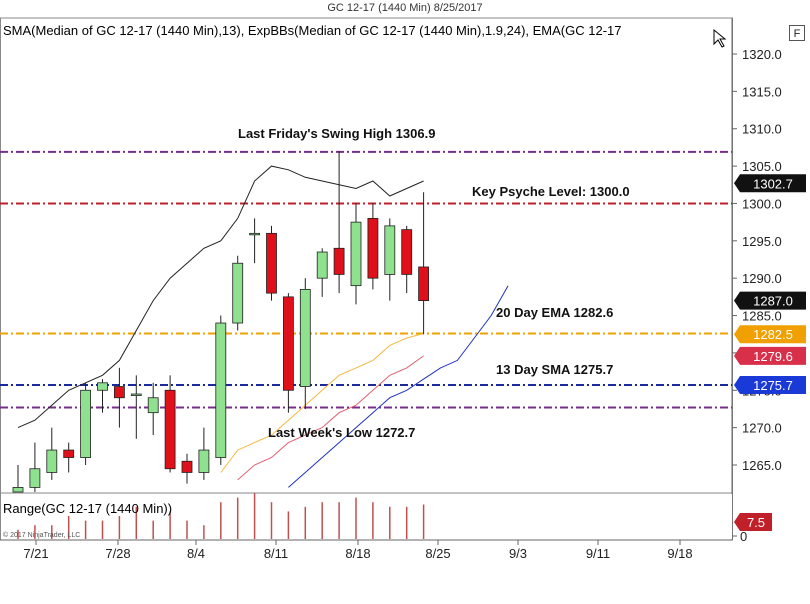  Describe the element at coordinates (773, 385) in the screenshot. I see `price-tag-label: 1275.7` at that location.